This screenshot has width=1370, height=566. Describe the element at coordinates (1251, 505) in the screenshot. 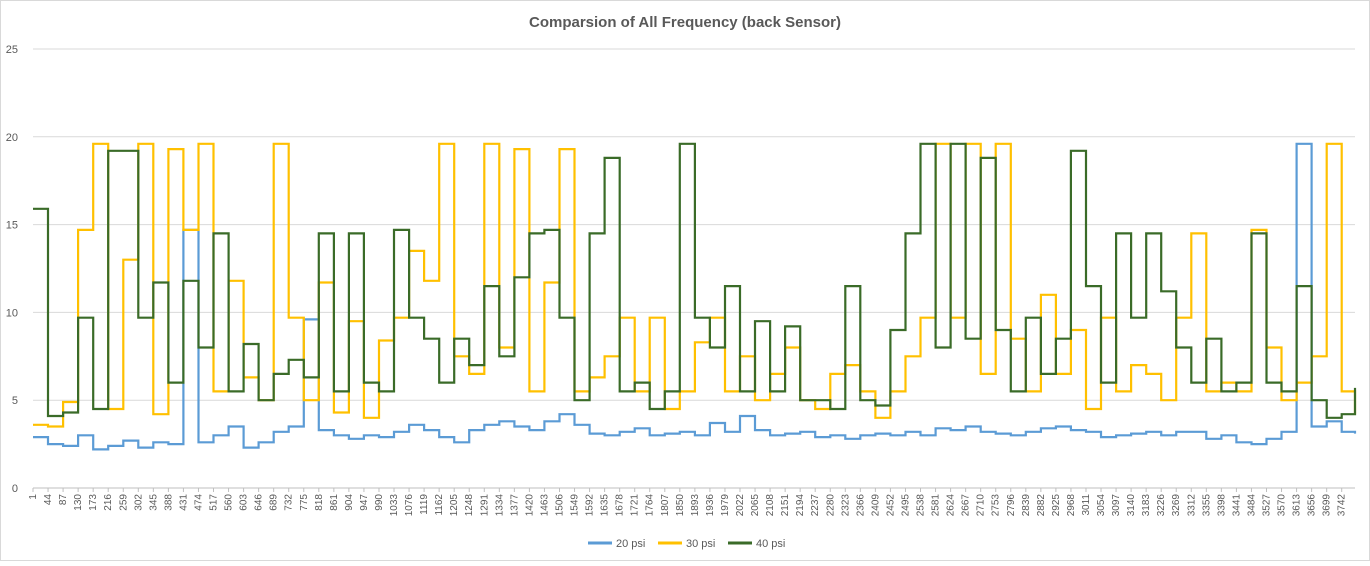

I see `x-tick-label: 3484` at that location.